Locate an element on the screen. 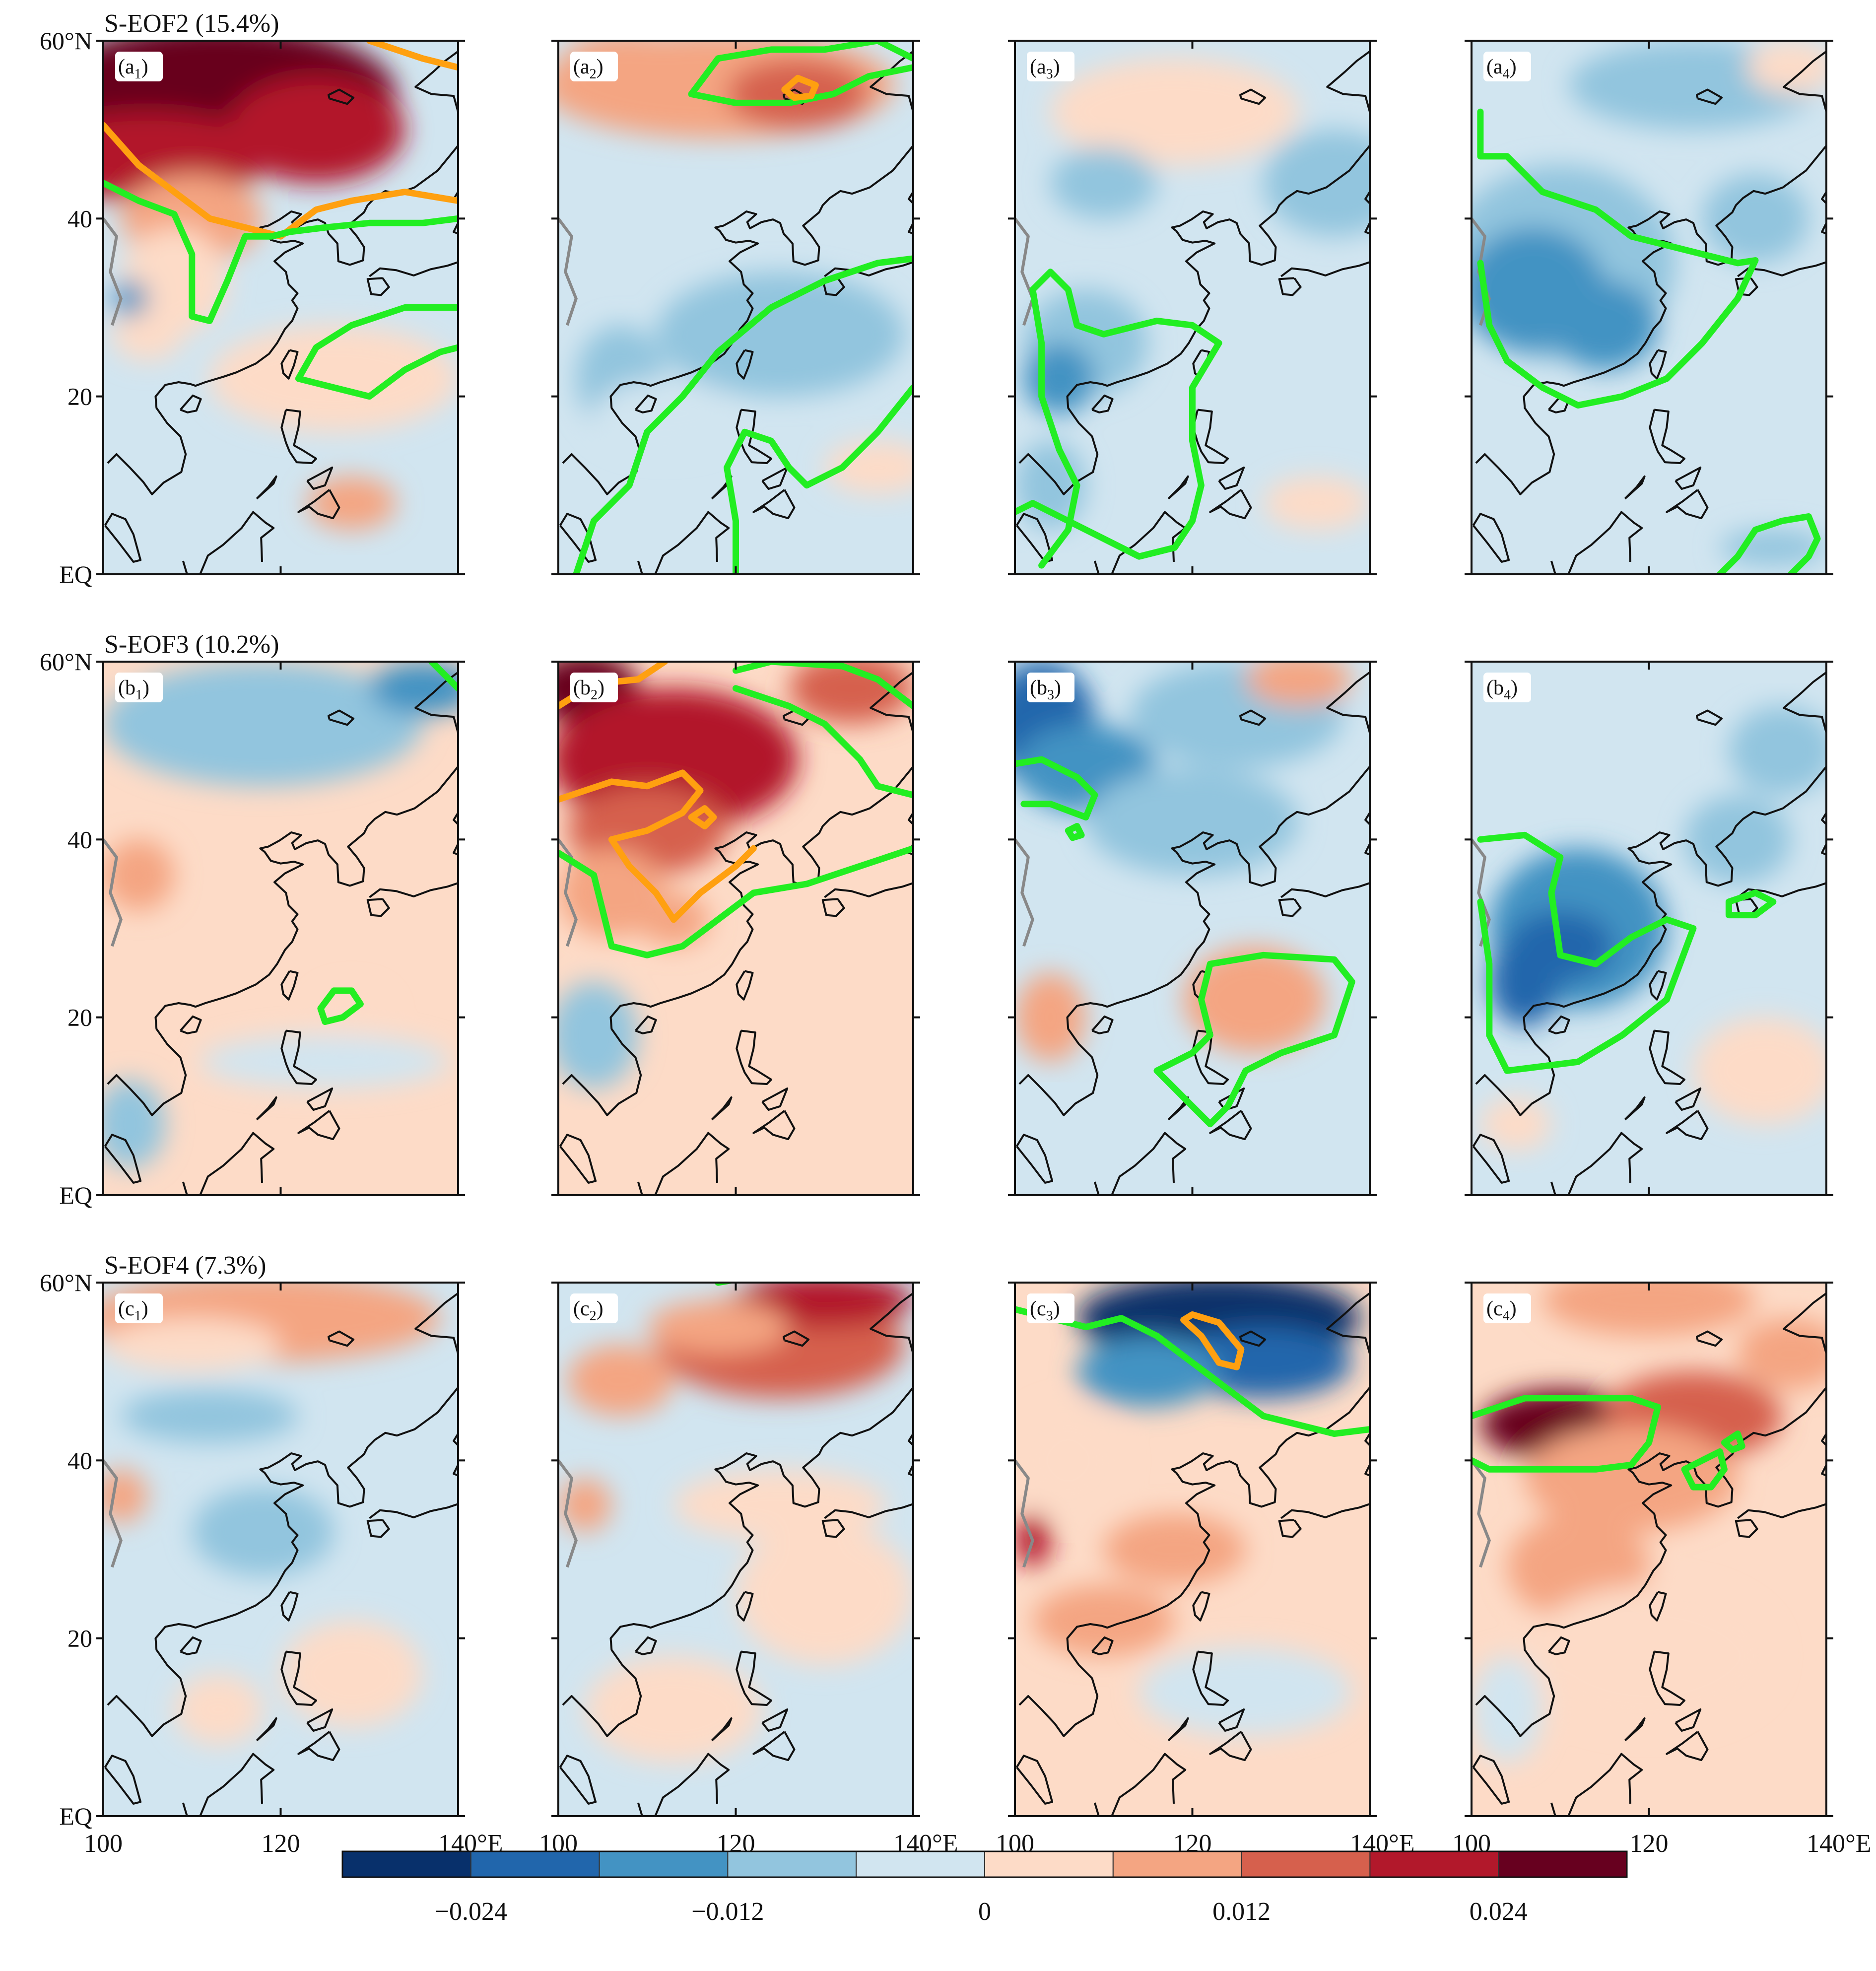  panel-label-close: ) is located at coordinates (1513, 67).